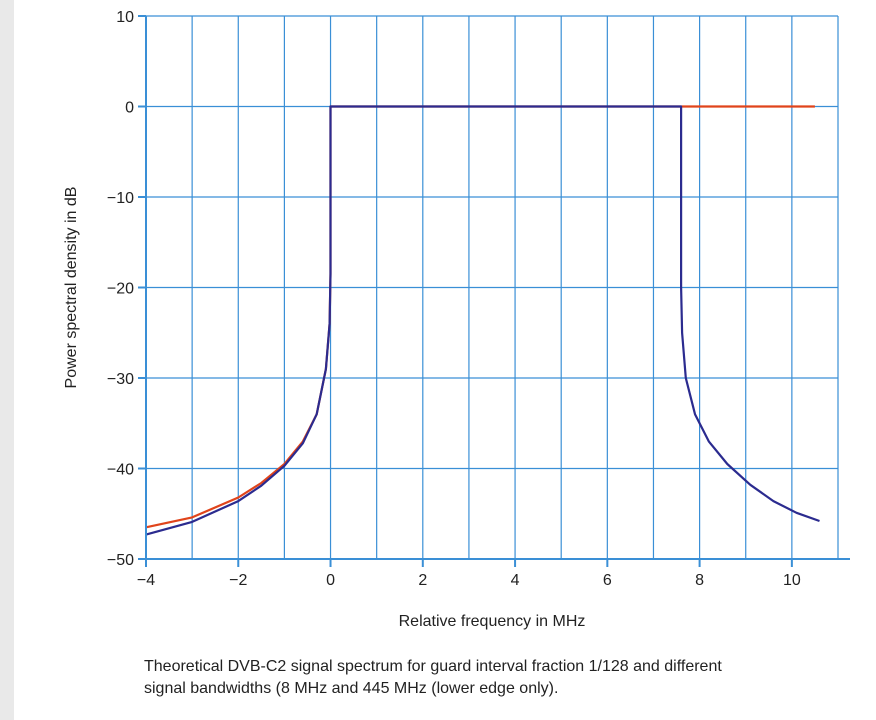  Describe the element at coordinates (238, 580) in the screenshot. I see `x-tick-label: −2` at that location.